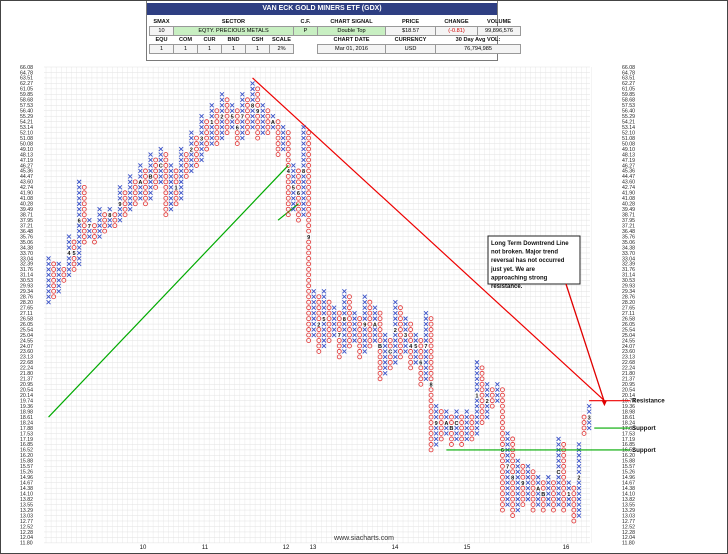 The width and height of the screenshot is (728, 554). Describe the element at coordinates (26, 232) in the screenshot. I see `y-tick-label-left: 36.48` at that location.